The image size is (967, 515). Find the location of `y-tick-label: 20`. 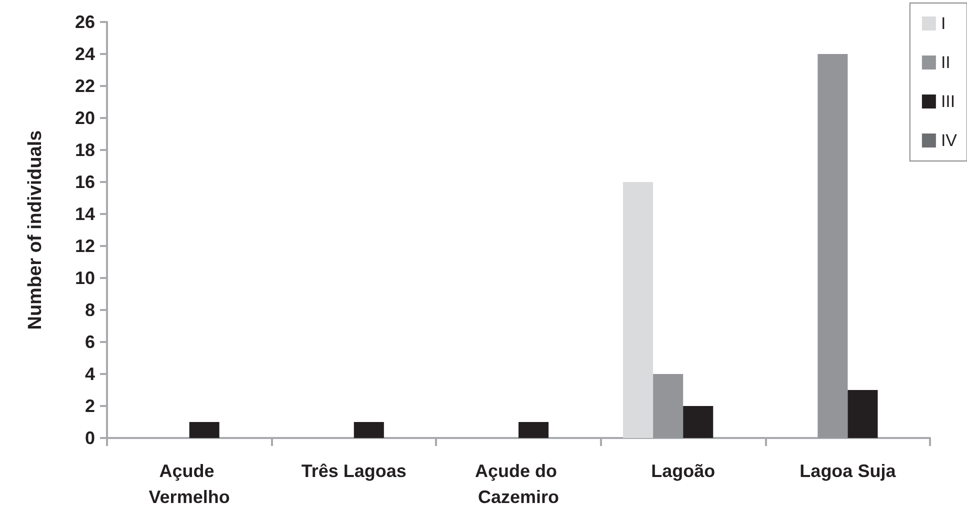

y-tick-label: 20 is located at coordinates (84, 118).